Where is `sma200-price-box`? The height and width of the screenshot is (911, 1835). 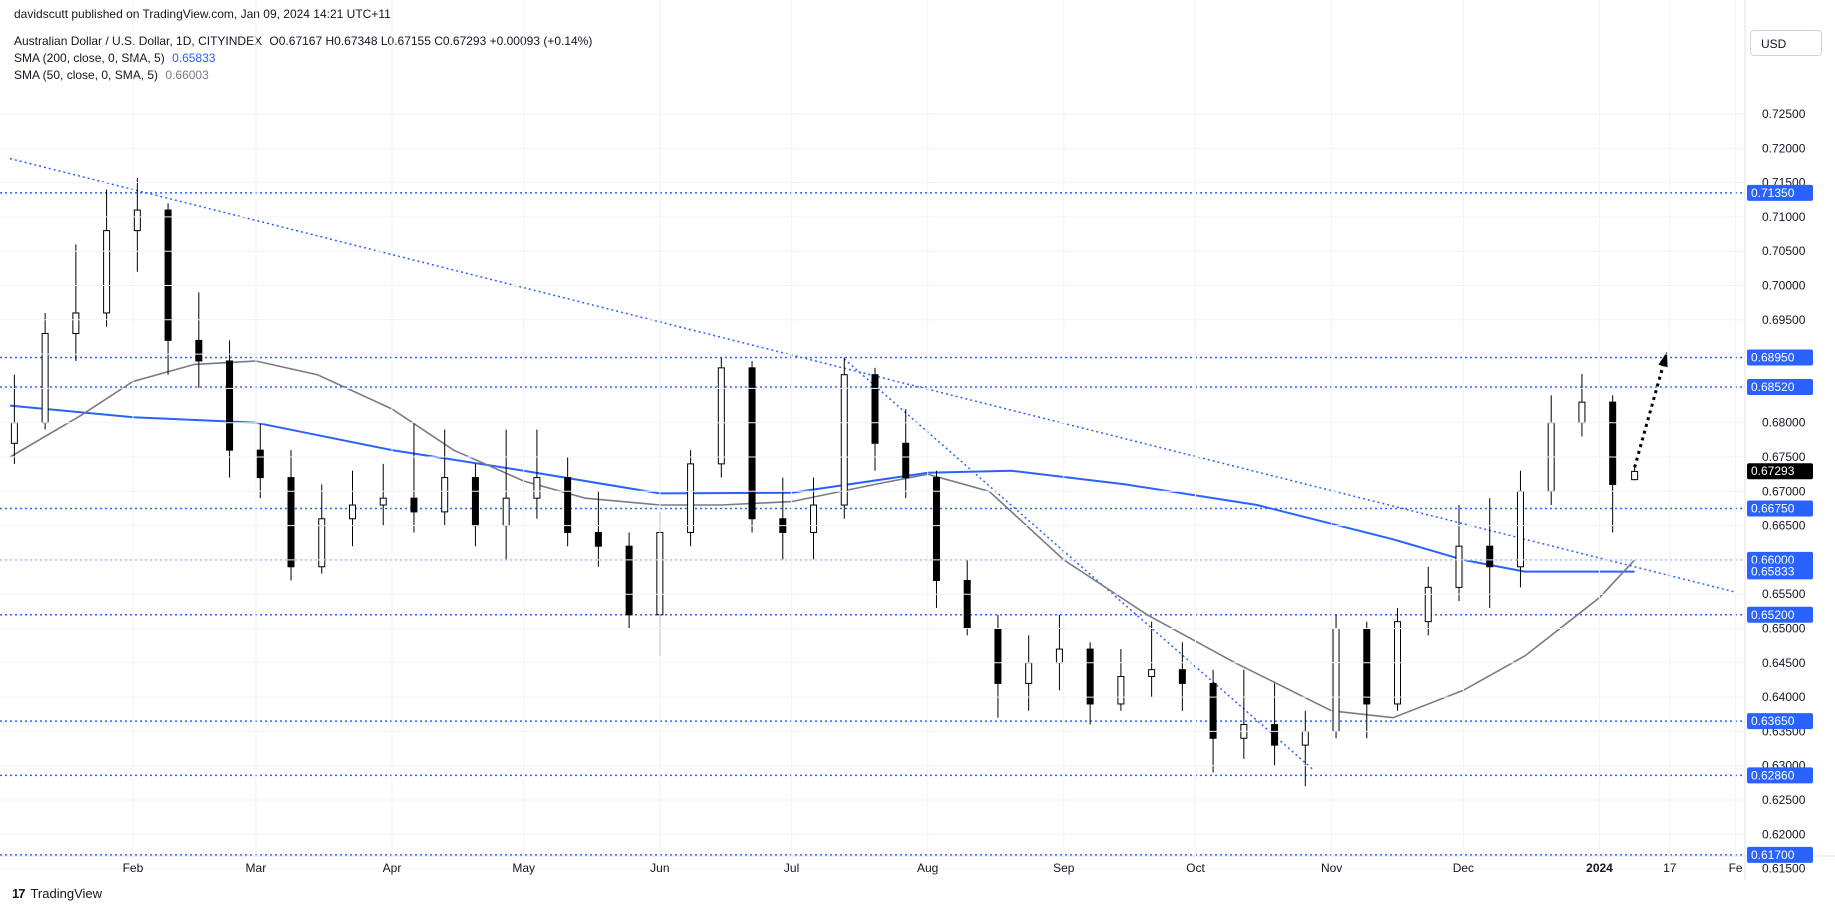
sma200-price-box is located at coordinates (1780, 571).